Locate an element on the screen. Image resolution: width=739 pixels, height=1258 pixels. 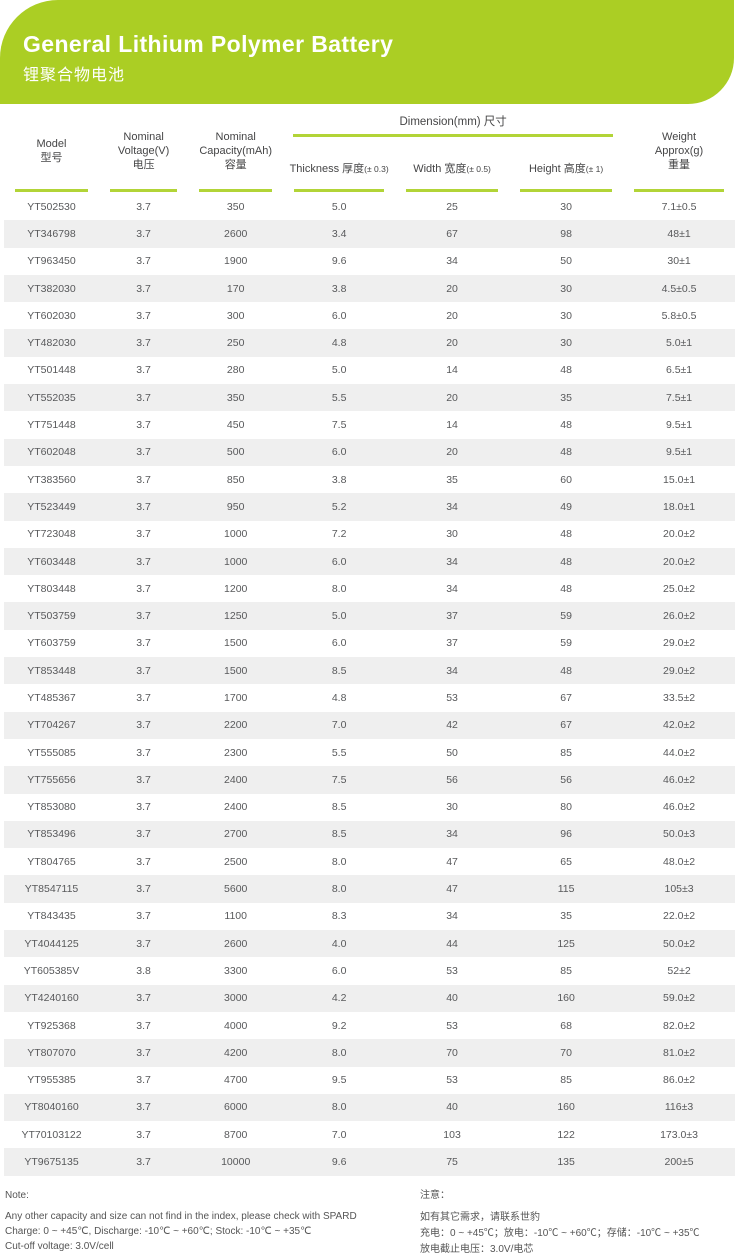
table-cell: 22.0±2 is located at coordinates (679, 916).